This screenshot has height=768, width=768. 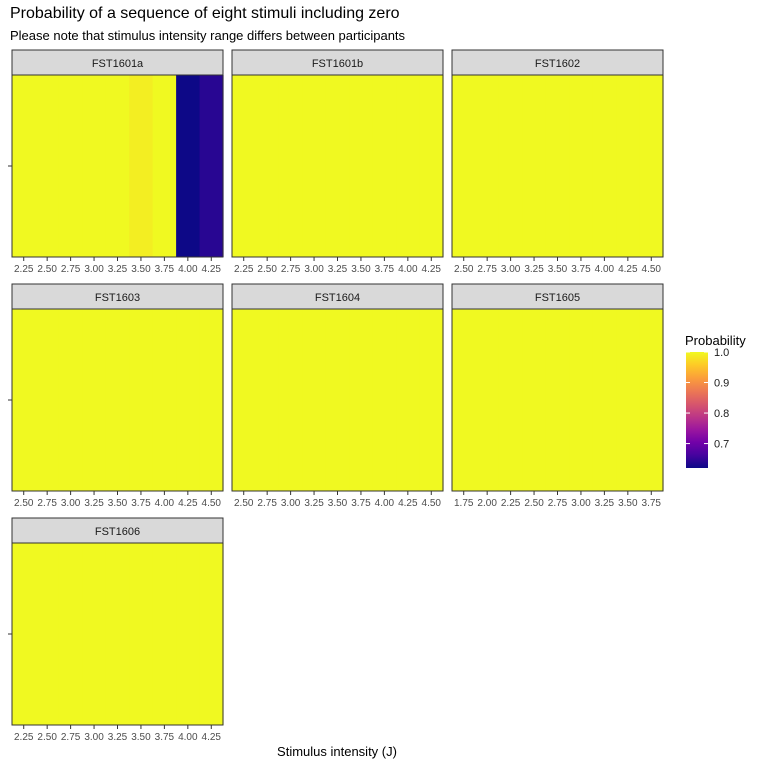 What do you see at coordinates (337, 298) in the screenshot?
I see `facet-strip-label: FST1604` at bounding box center [337, 298].